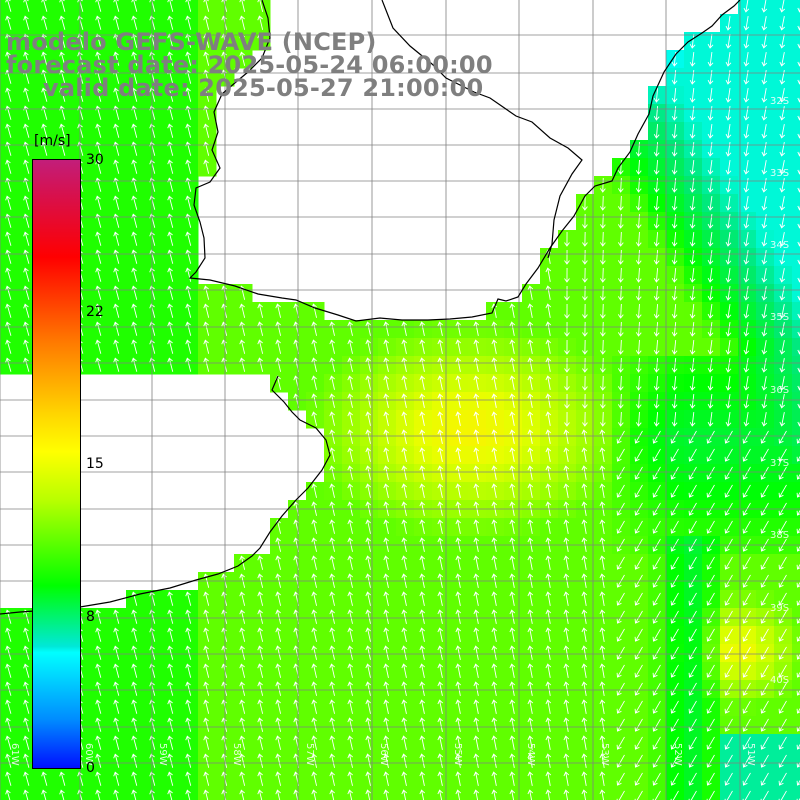  Describe the element at coordinates (750, 754) in the screenshot. I see `lon-label: 51W` at that location.